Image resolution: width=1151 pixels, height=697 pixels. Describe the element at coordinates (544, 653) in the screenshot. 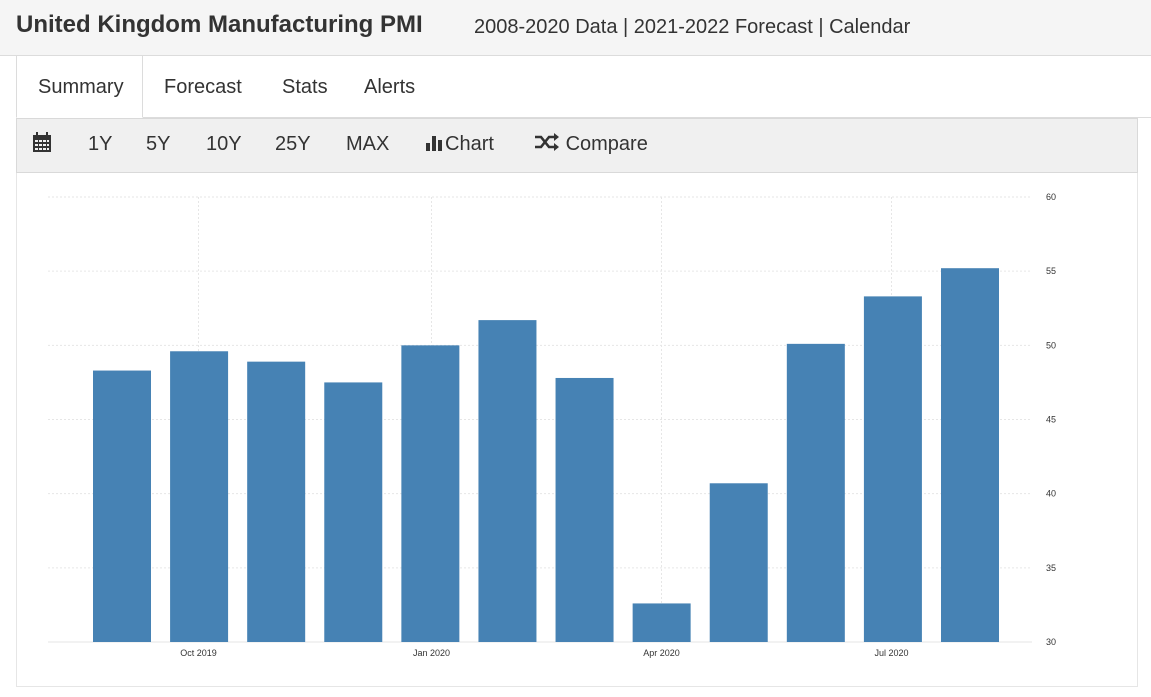

I see `x-axis-ticks: Oct 2019 Jan 2020 Apr 2020 Jul 2020` at that location.